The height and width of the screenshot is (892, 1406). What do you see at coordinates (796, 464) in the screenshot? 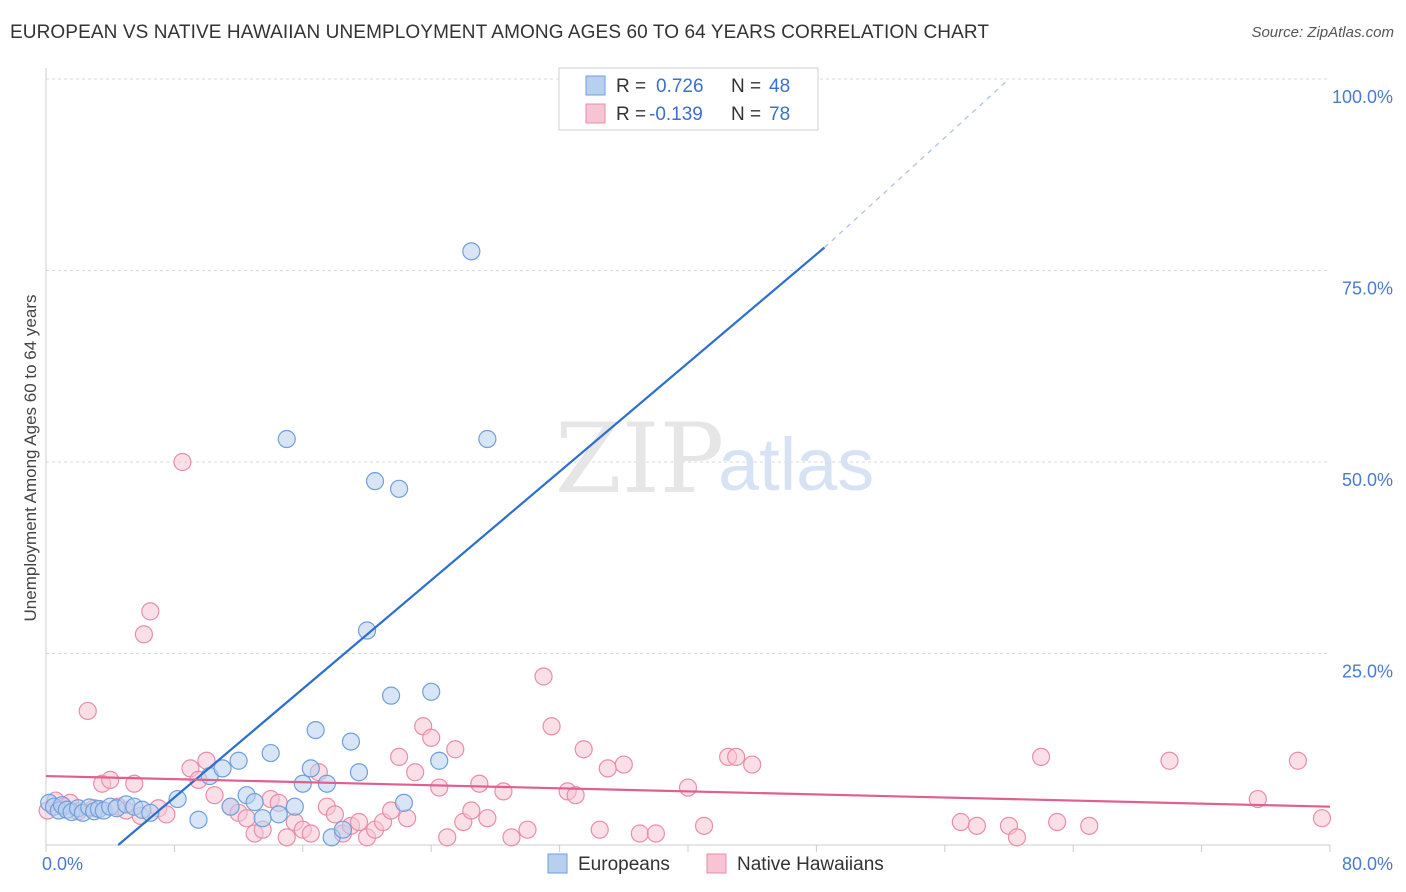
I see `watermark-atlas: atlas` at bounding box center [796, 464].